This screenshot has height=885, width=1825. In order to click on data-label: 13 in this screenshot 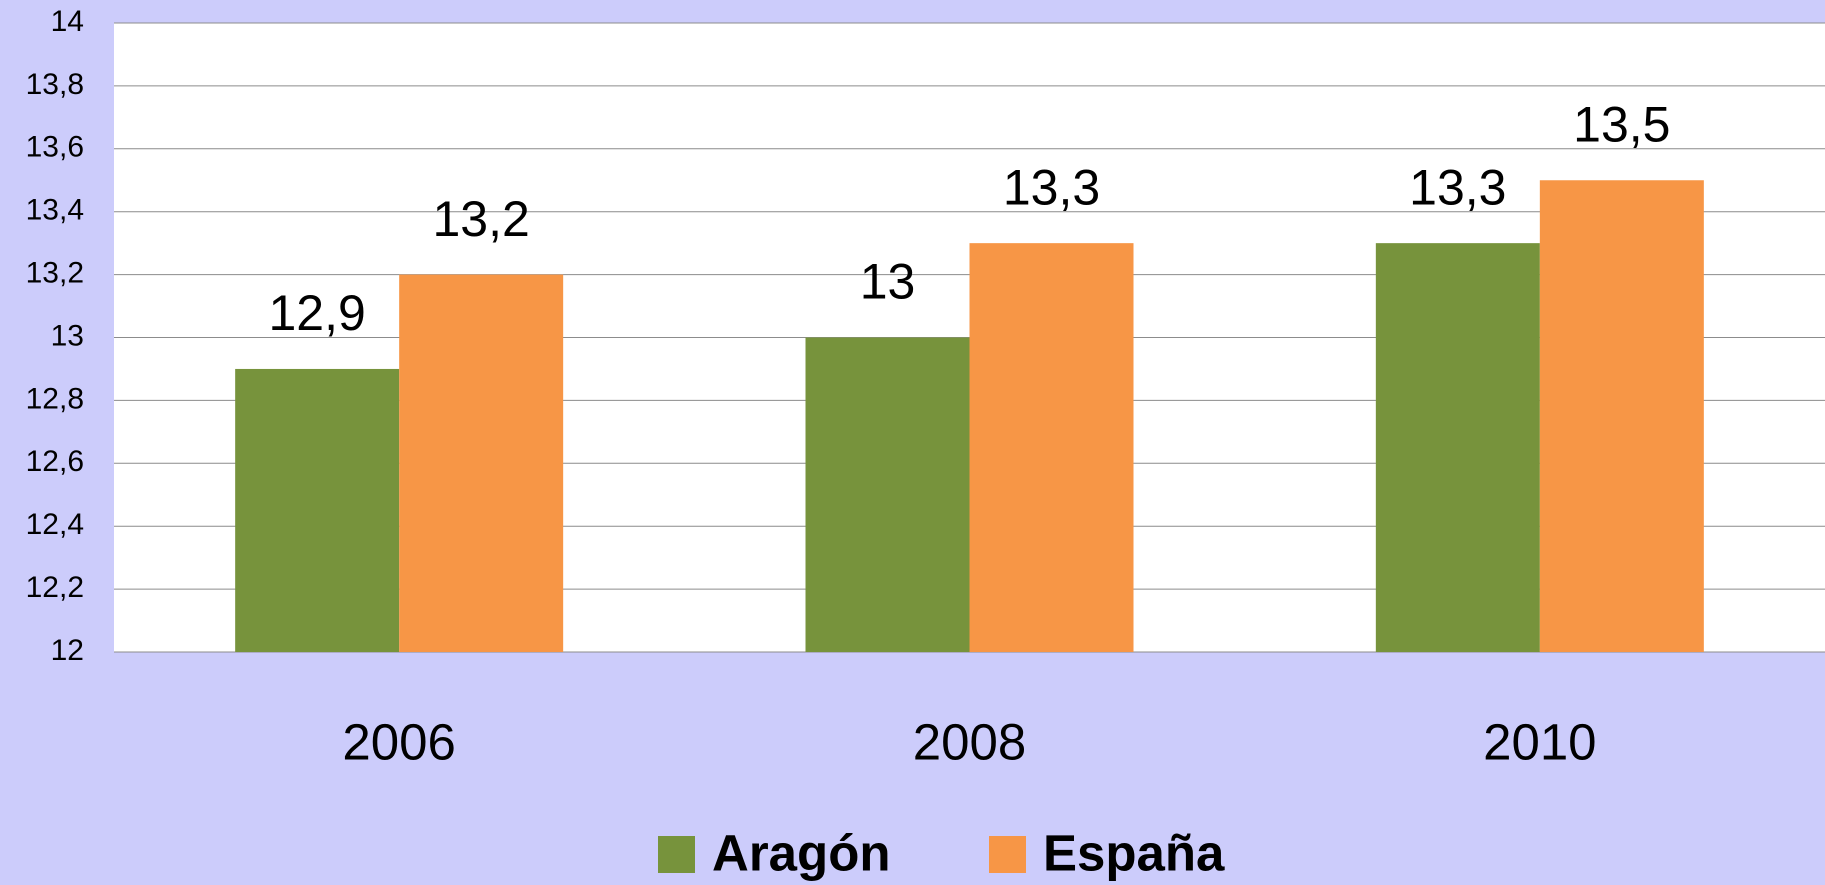, I will do `click(888, 282)`.